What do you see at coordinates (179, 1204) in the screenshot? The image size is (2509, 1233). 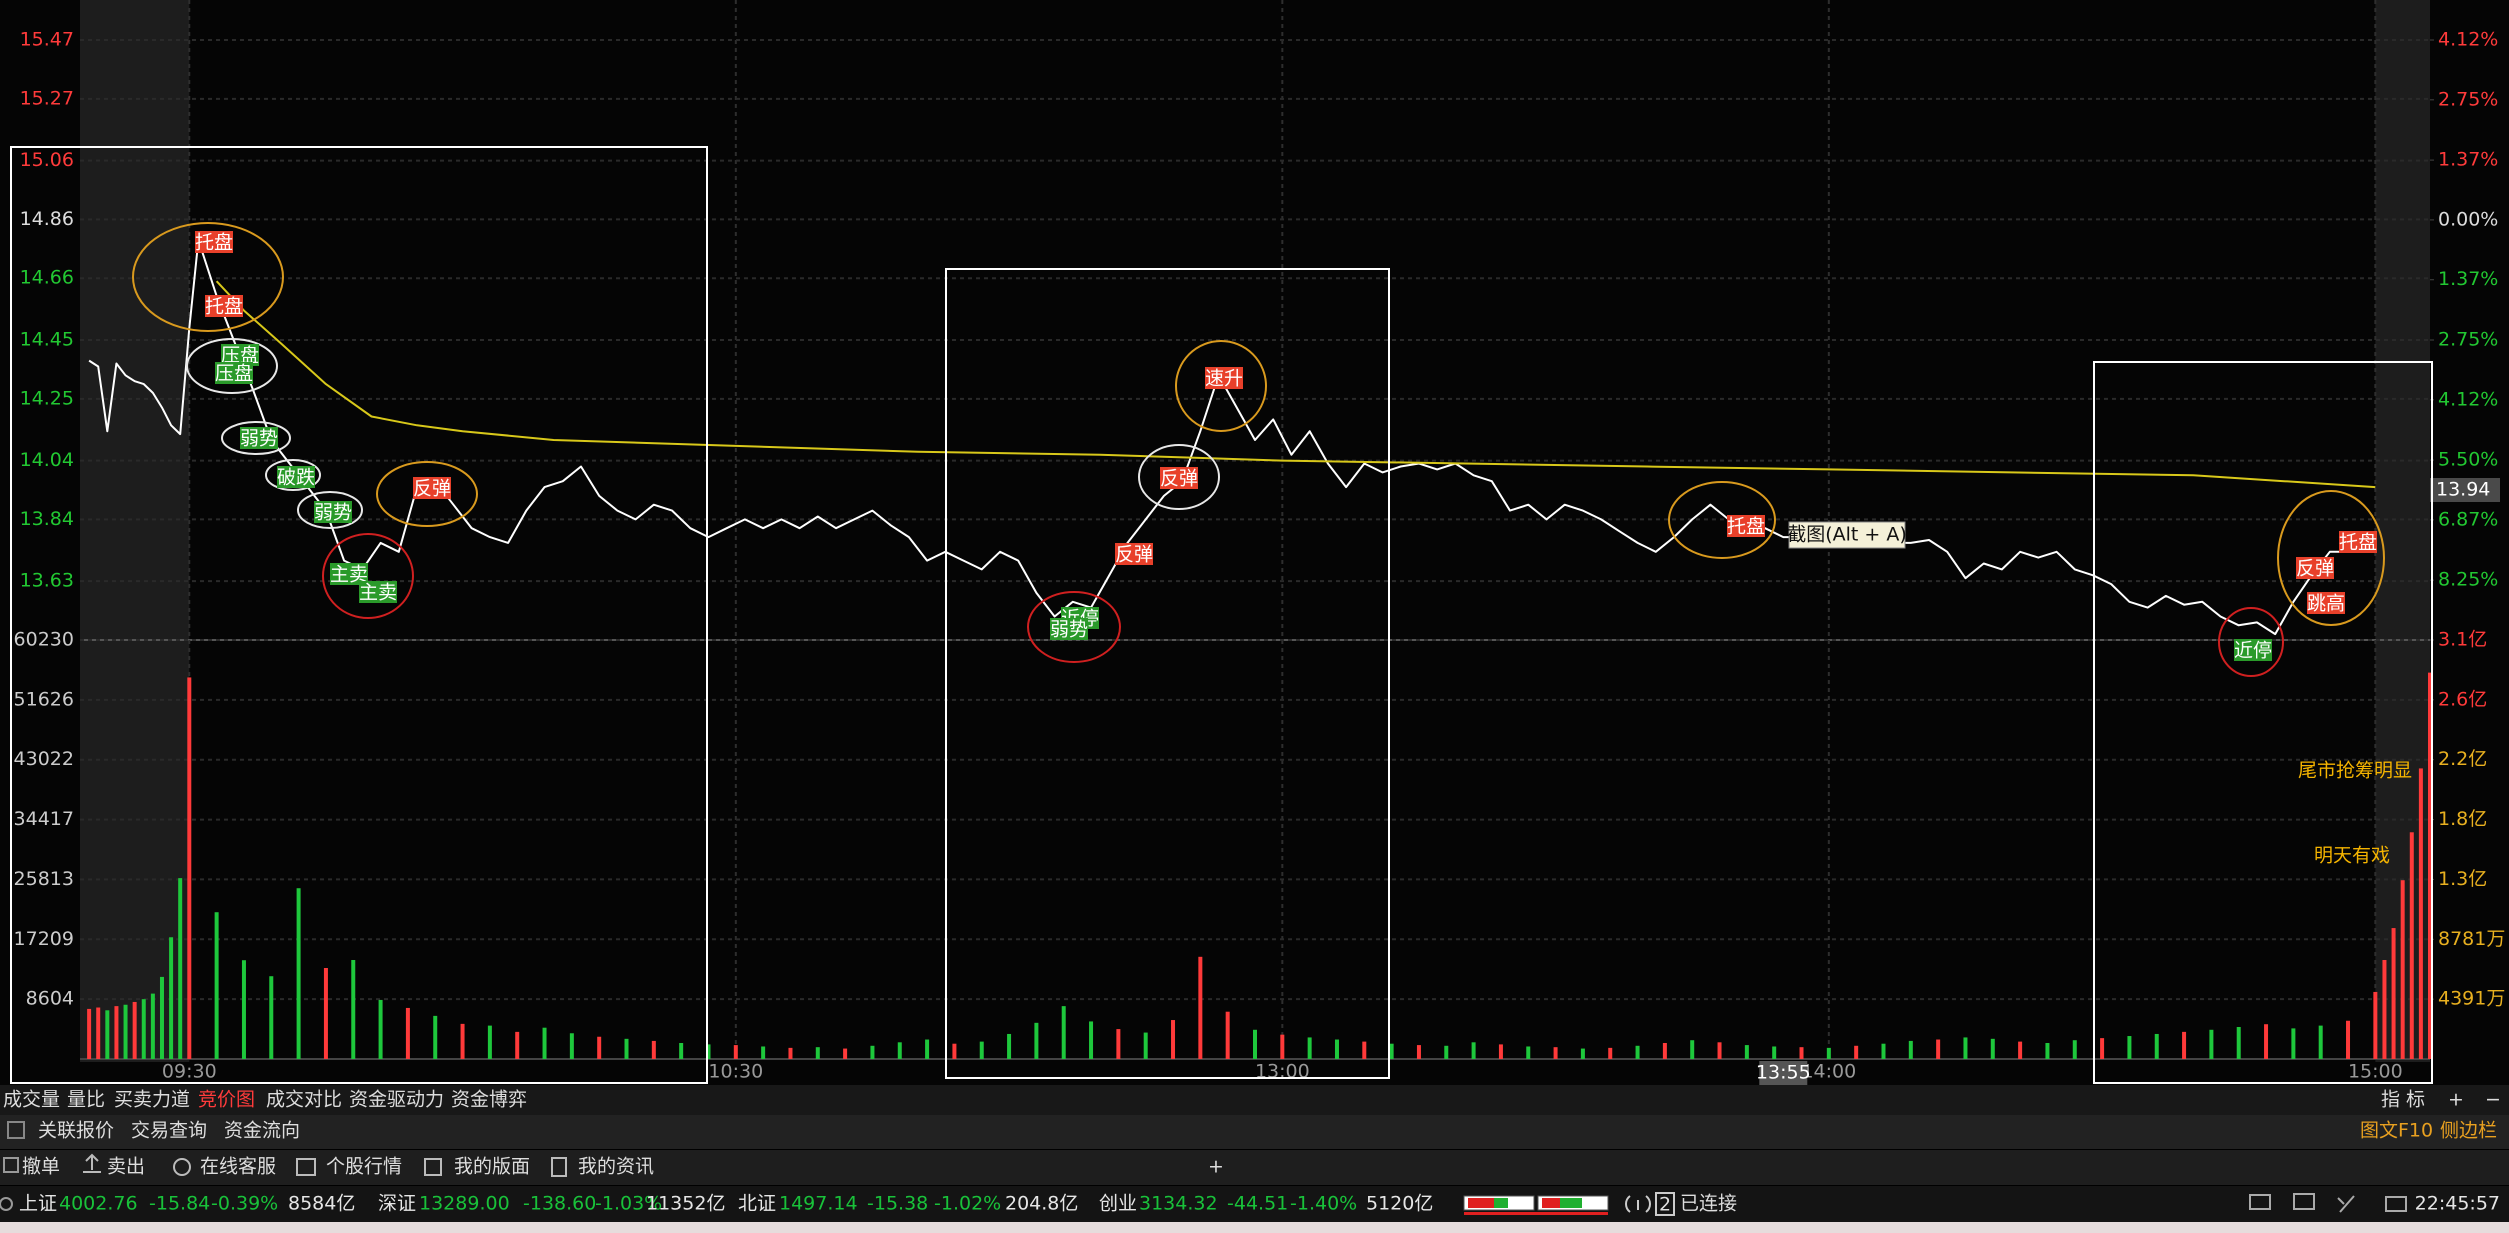 I see `index-change: -15.84` at bounding box center [179, 1204].